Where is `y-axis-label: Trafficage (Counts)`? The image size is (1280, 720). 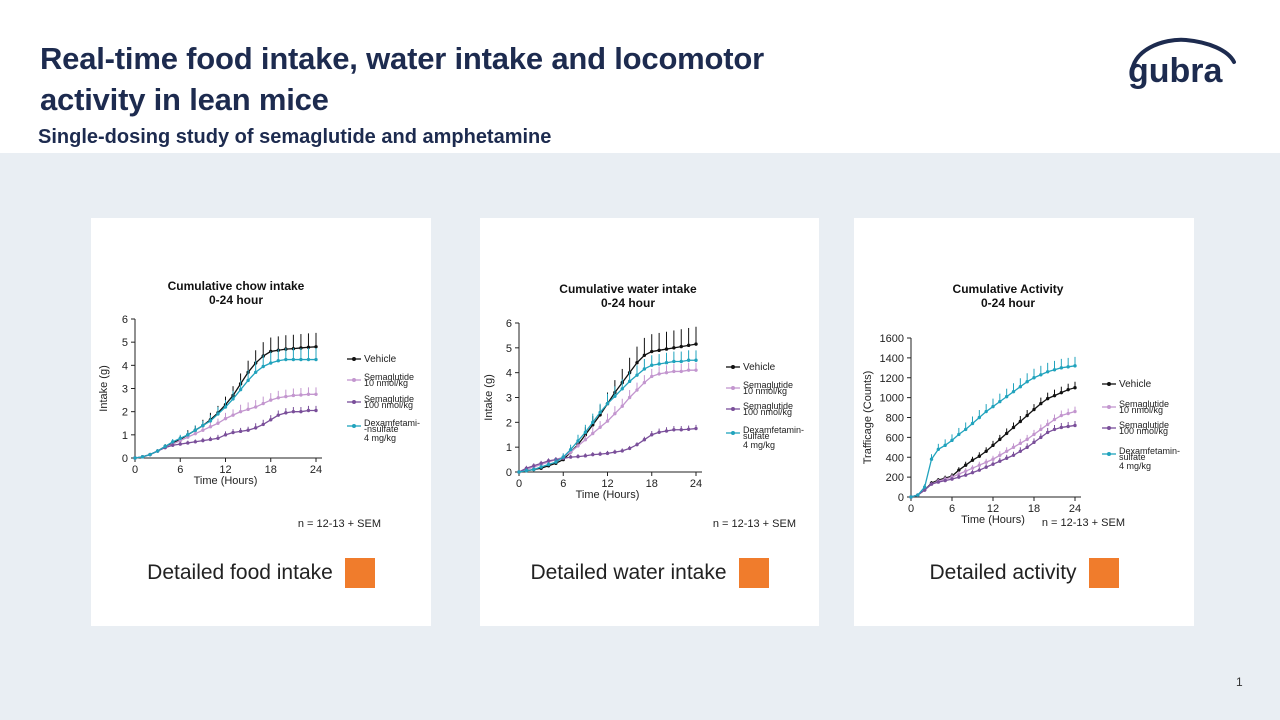
y-axis-label: Trafficage (Counts) is located at coordinates (868, 418).